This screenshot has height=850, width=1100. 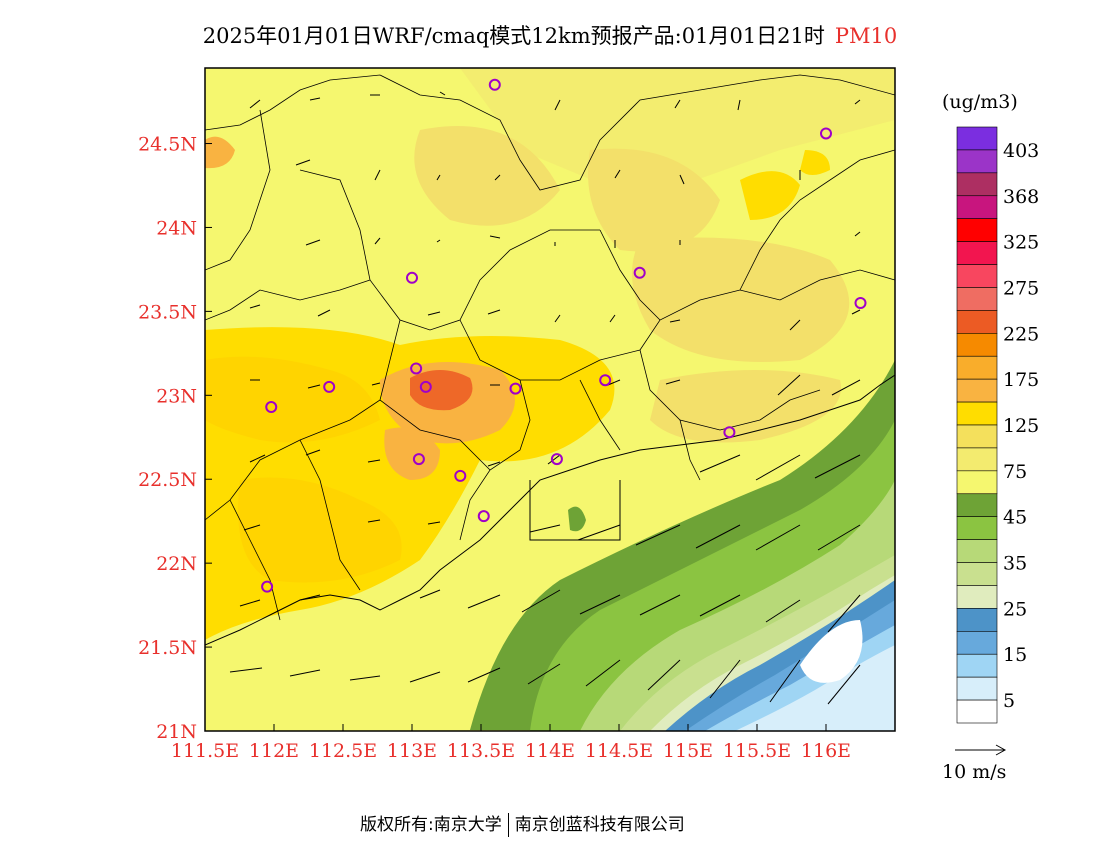 What do you see at coordinates (167, 648) in the screenshot?
I see `lat-tick-label: 21.5N` at bounding box center [167, 648].